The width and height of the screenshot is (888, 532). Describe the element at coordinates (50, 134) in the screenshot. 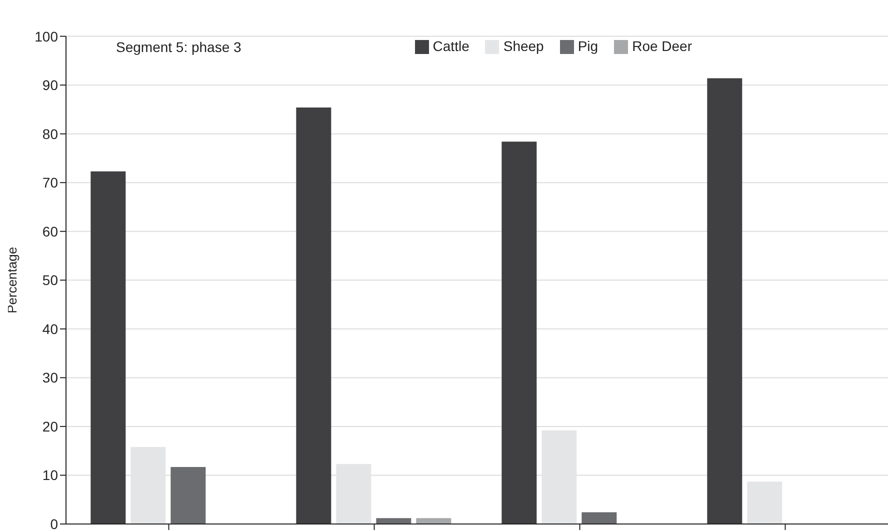

I see `y-tick-label: 80` at that location.